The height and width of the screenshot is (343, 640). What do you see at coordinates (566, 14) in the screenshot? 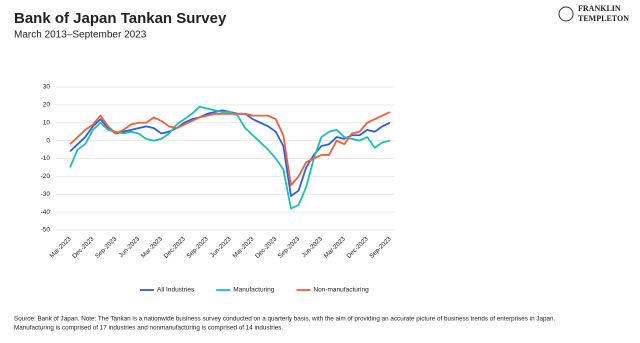
I see `logo-mark` at bounding box center [566, 14].